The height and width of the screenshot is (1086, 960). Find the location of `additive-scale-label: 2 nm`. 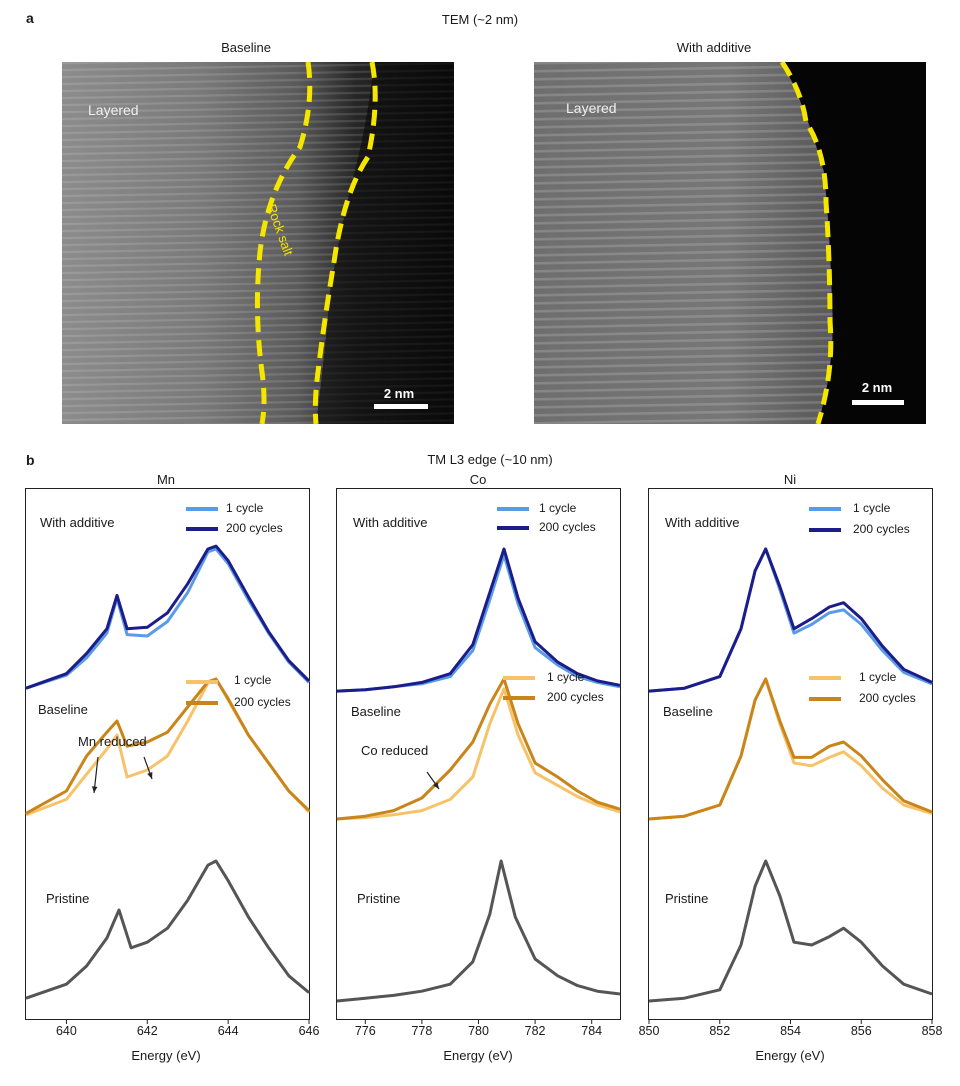

additive-scale-label: 2 nm is located at coordinates (877, 387).